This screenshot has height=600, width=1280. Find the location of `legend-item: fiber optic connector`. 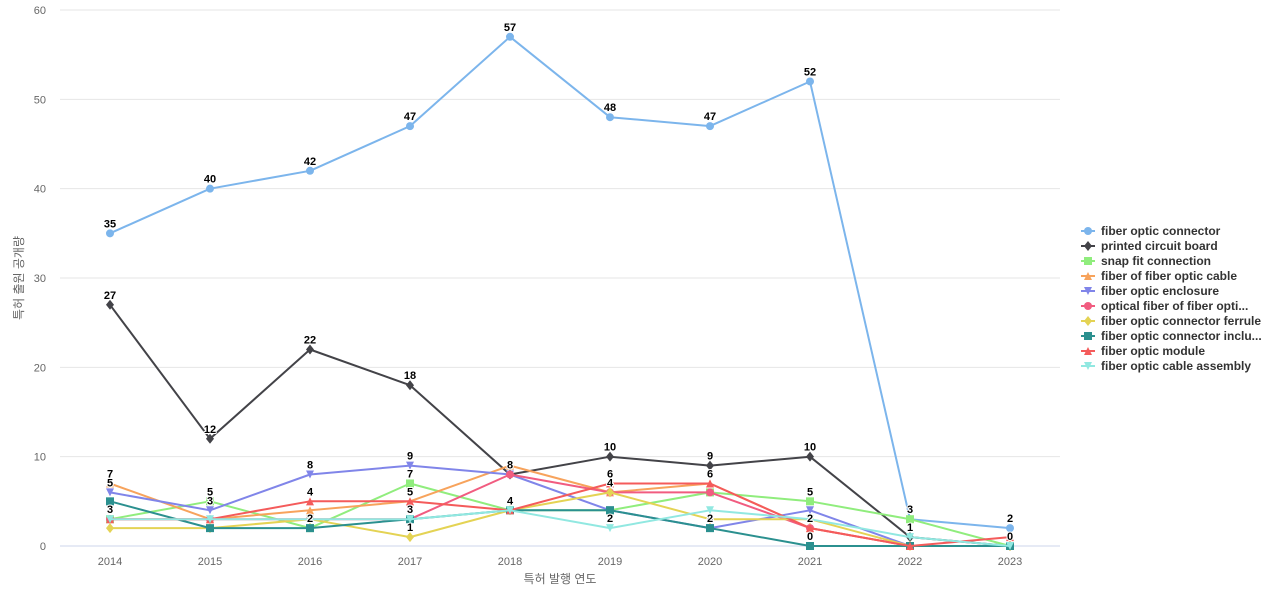

legend-item: fiber optic connector is located at coordinates (1151, 231).